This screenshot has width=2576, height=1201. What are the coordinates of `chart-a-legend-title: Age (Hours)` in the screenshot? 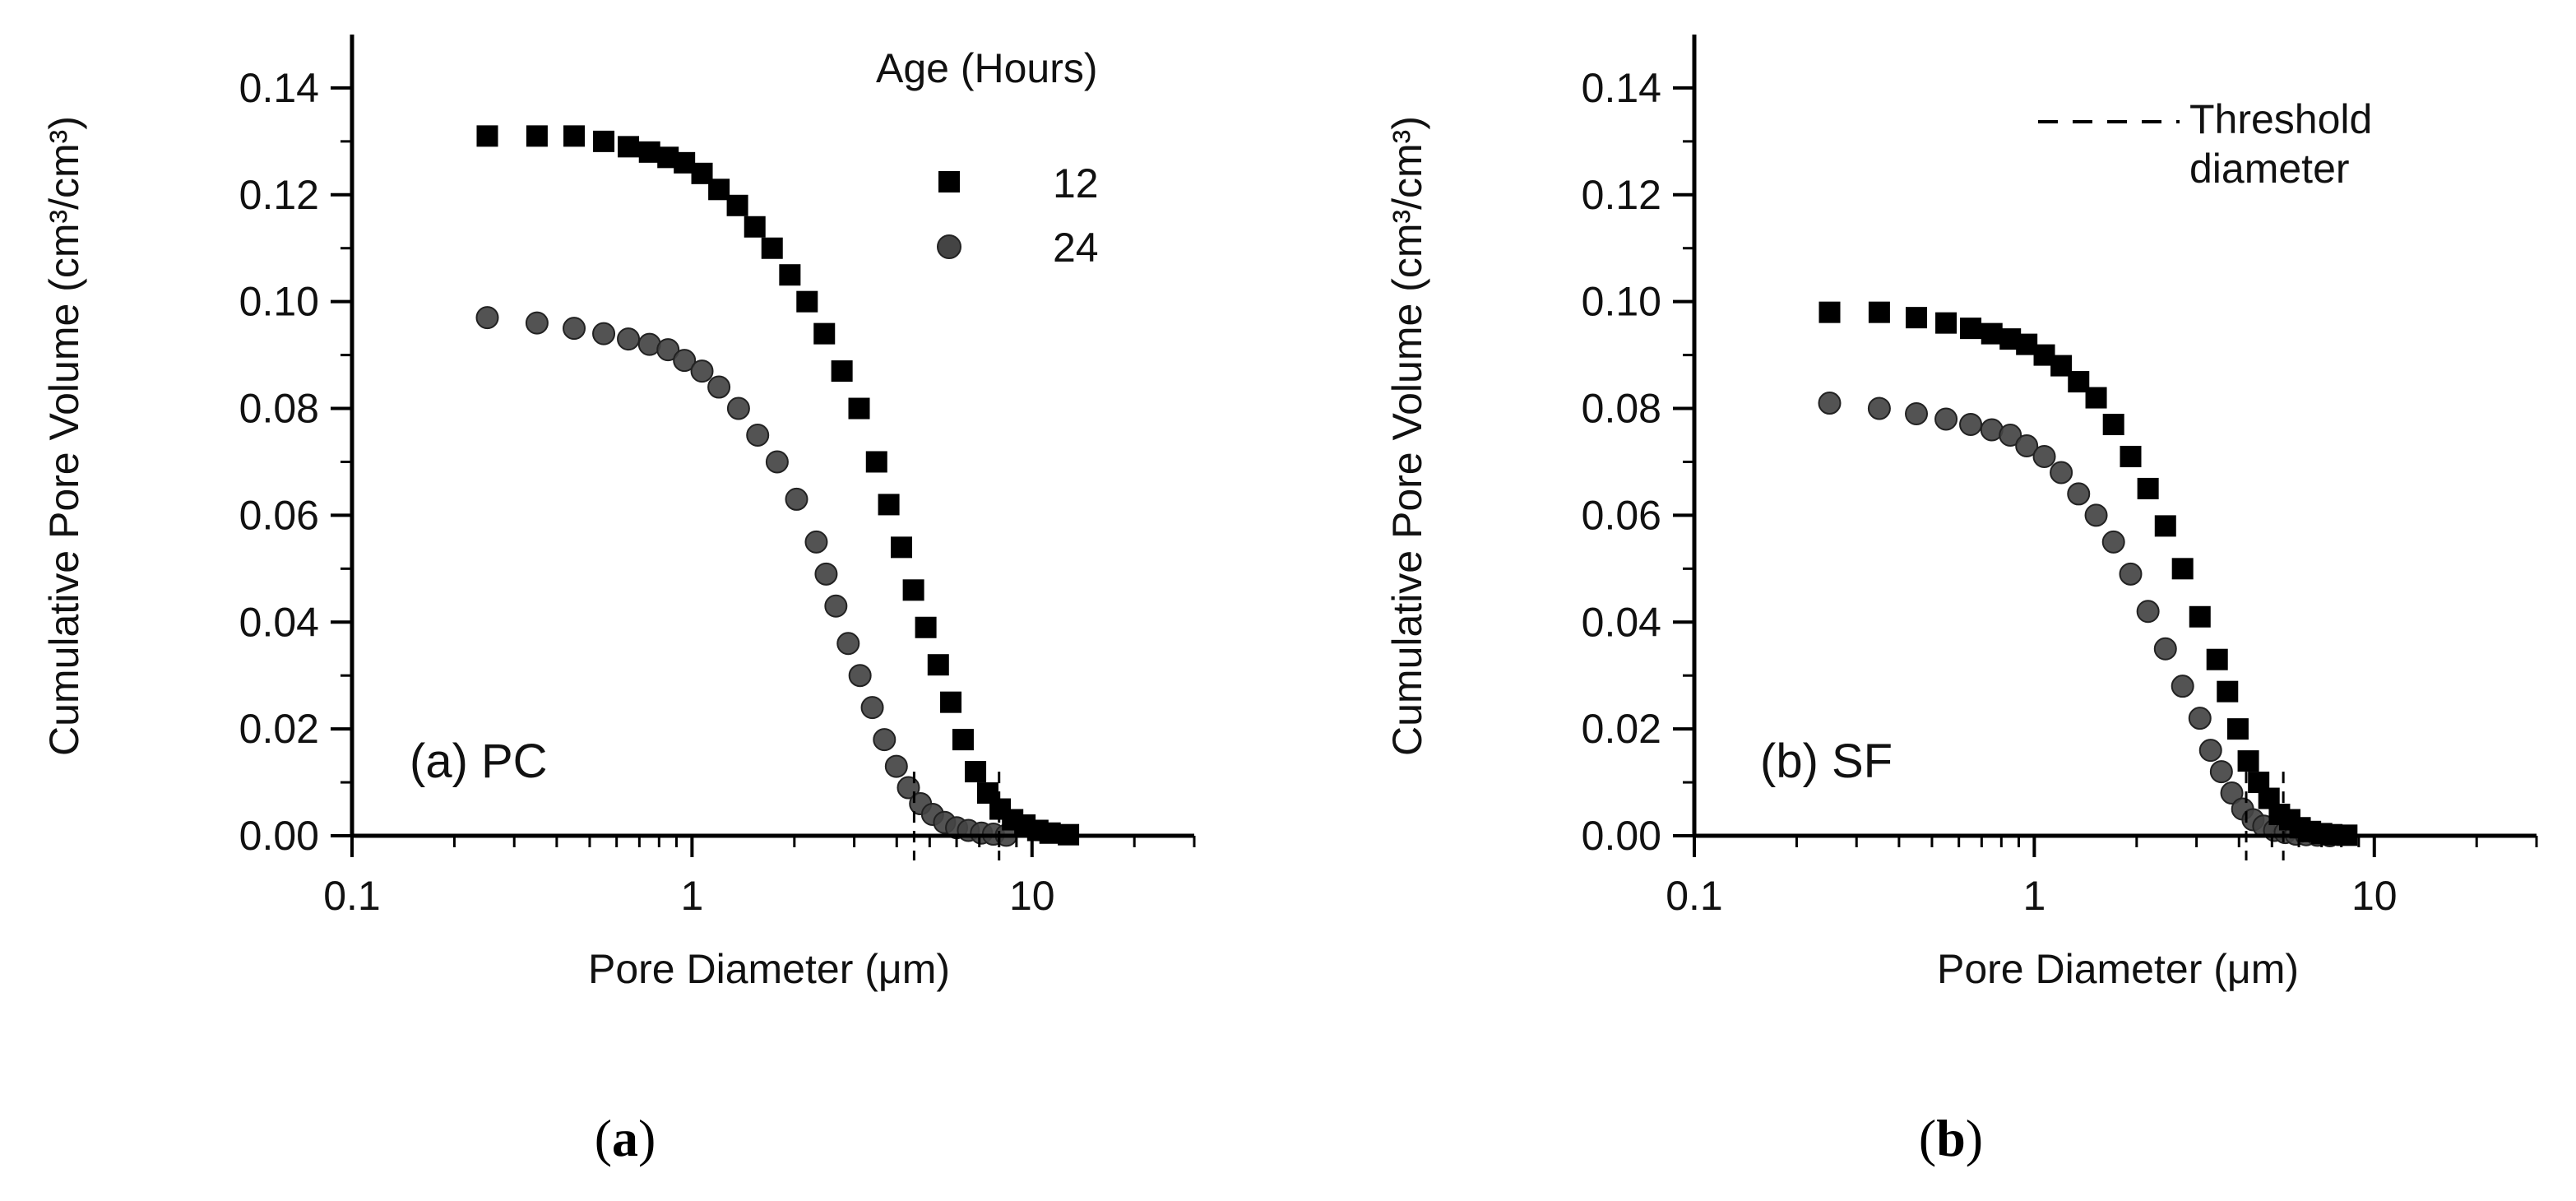 It's located at (987, 68).